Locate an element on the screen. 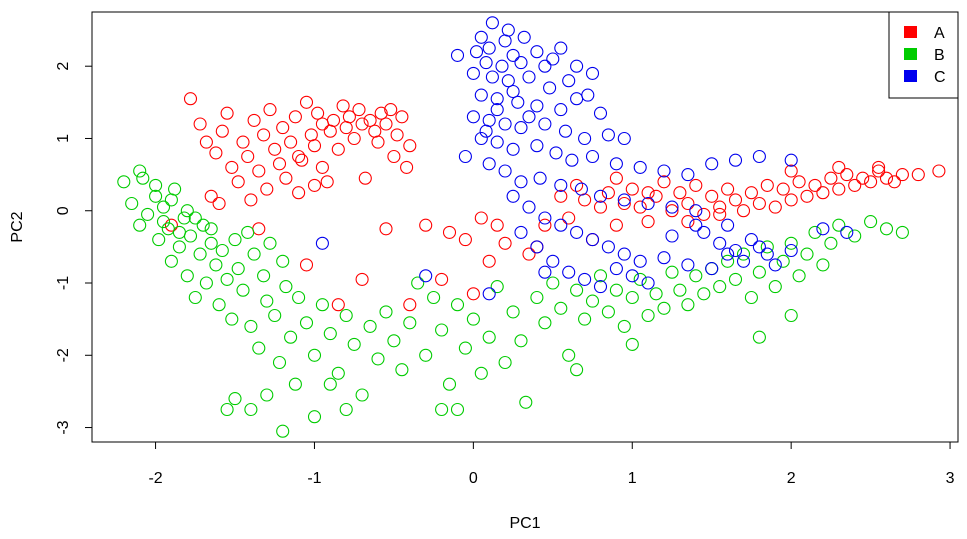 This screenshot has height=539, width=967. y-axis: -3 -2 -1 0 1 2 is located at coordinates (74, 248).